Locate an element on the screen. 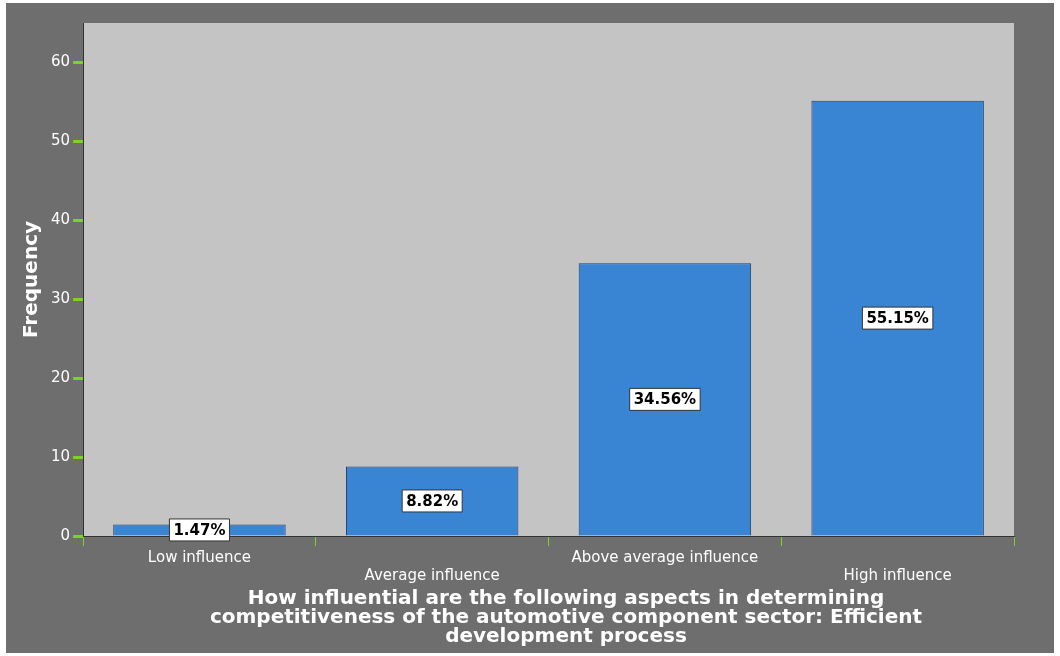 Image resolution: width=1060 pixels, height=656 pixels. y-tick-label: 10 is located at coordinates (60, 455).